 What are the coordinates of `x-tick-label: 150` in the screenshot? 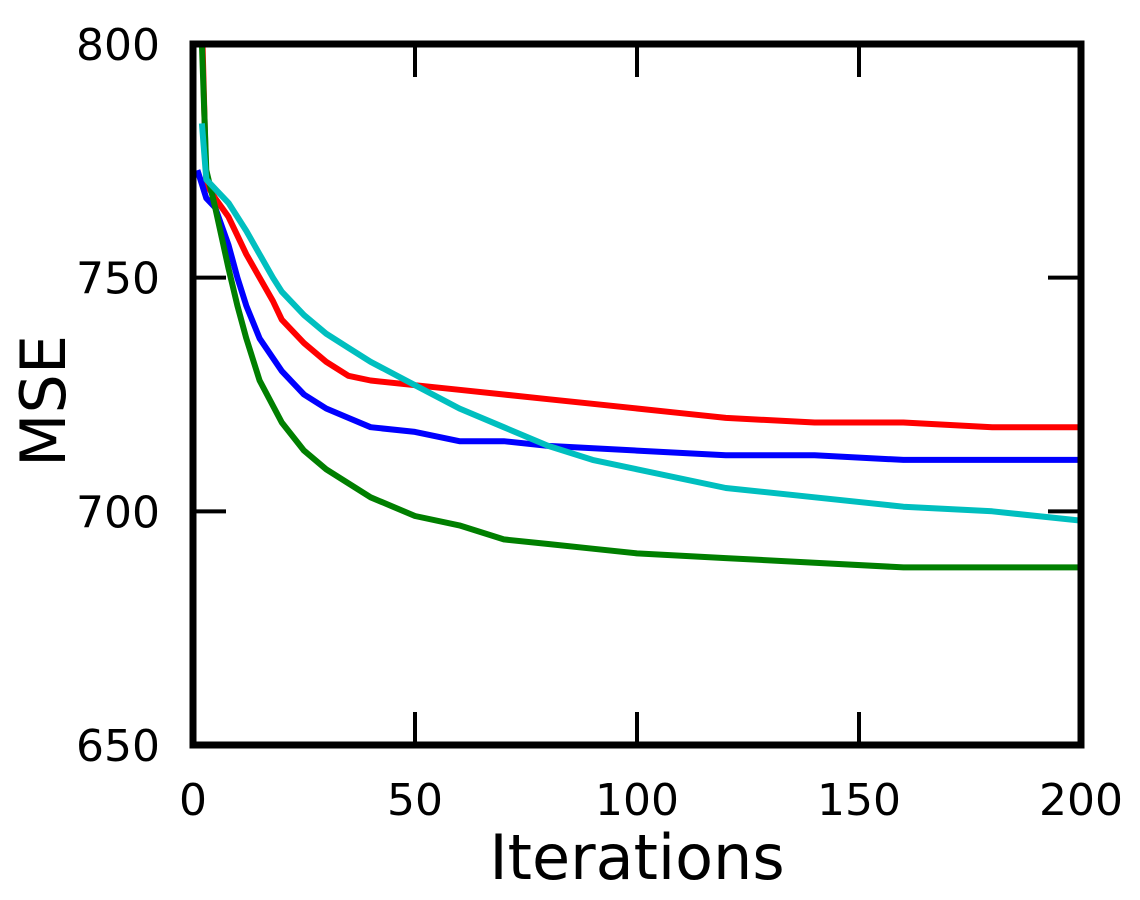 It's located at (859, 800).